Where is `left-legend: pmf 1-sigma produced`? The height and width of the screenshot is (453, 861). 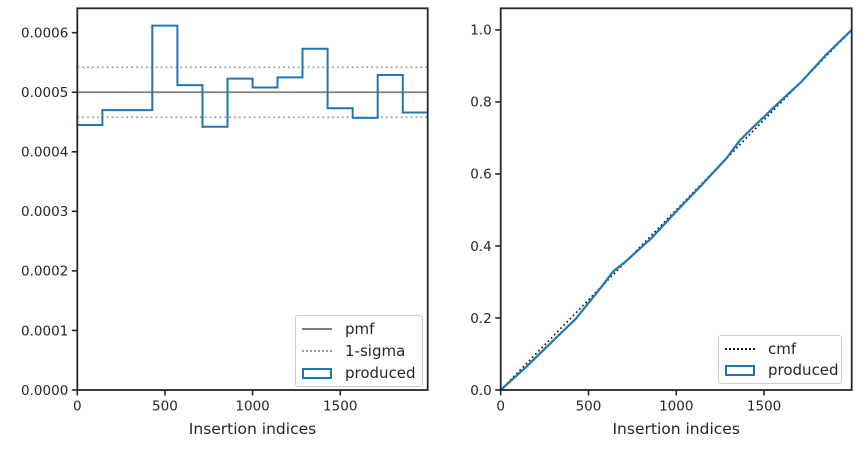
left-legend: pmf 1-sigma produced is located at coordinates (359, 351).